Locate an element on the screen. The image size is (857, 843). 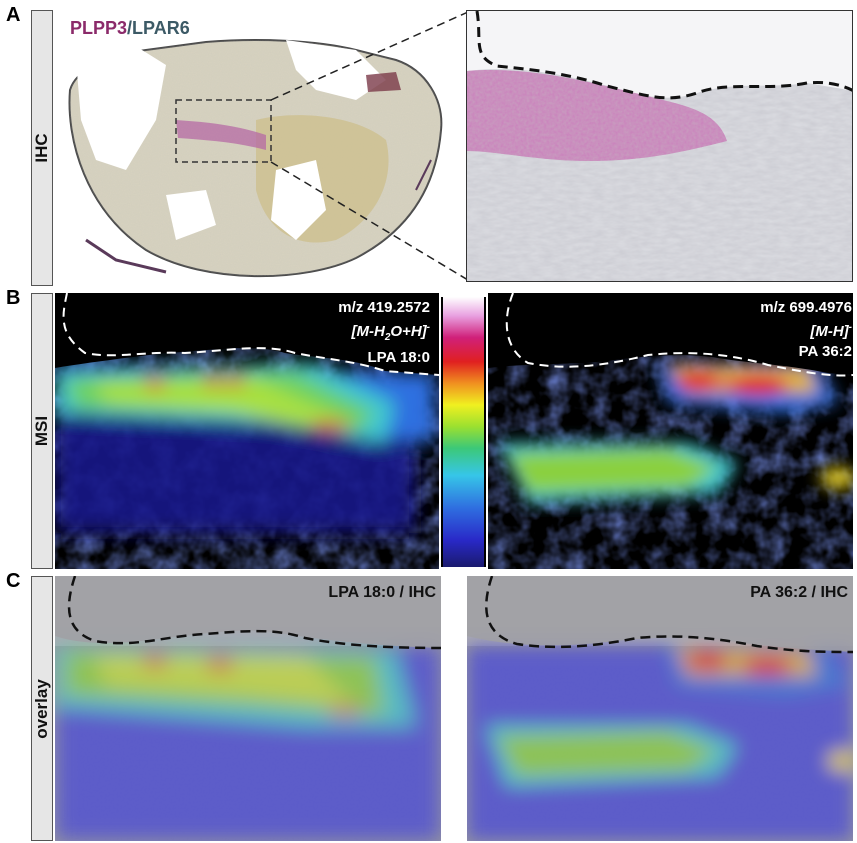
overlay-title-lpa: LPA 18:0 / IHC is located at coordinates (382, 592).